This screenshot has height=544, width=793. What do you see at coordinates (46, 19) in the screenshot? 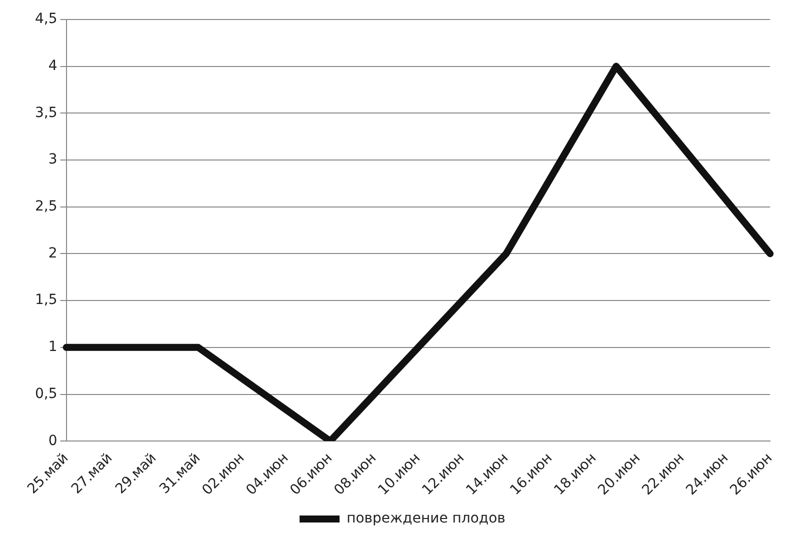
I see `y-tick-label: 4,5` at bounding box center [46, 19].